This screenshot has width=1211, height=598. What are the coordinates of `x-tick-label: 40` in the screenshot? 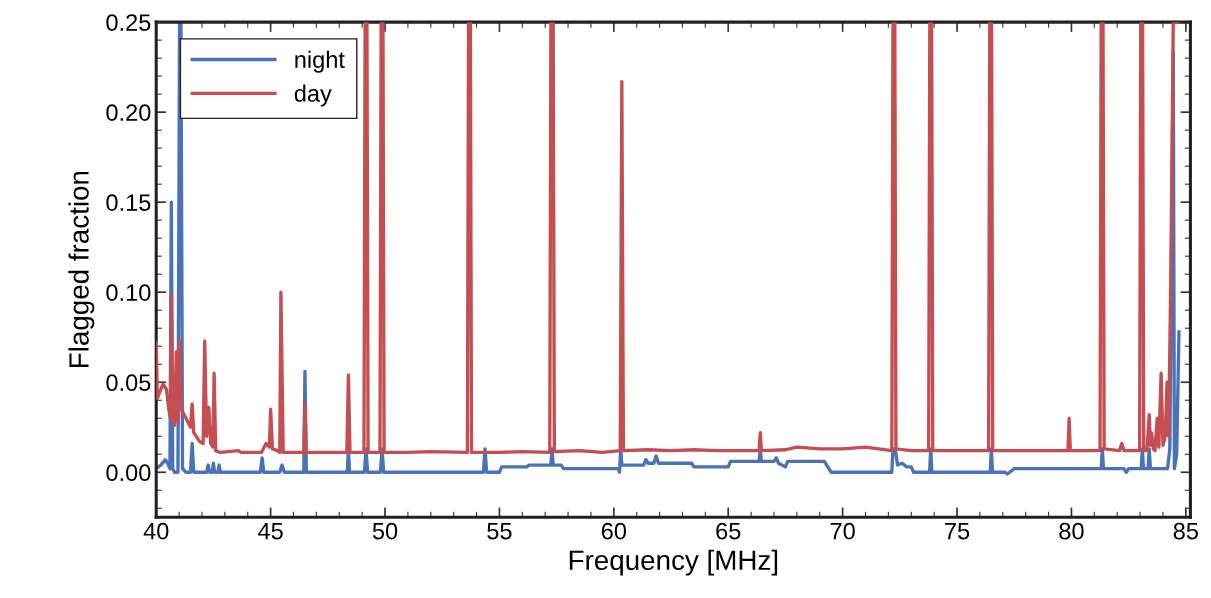 It's located at (156, 531).